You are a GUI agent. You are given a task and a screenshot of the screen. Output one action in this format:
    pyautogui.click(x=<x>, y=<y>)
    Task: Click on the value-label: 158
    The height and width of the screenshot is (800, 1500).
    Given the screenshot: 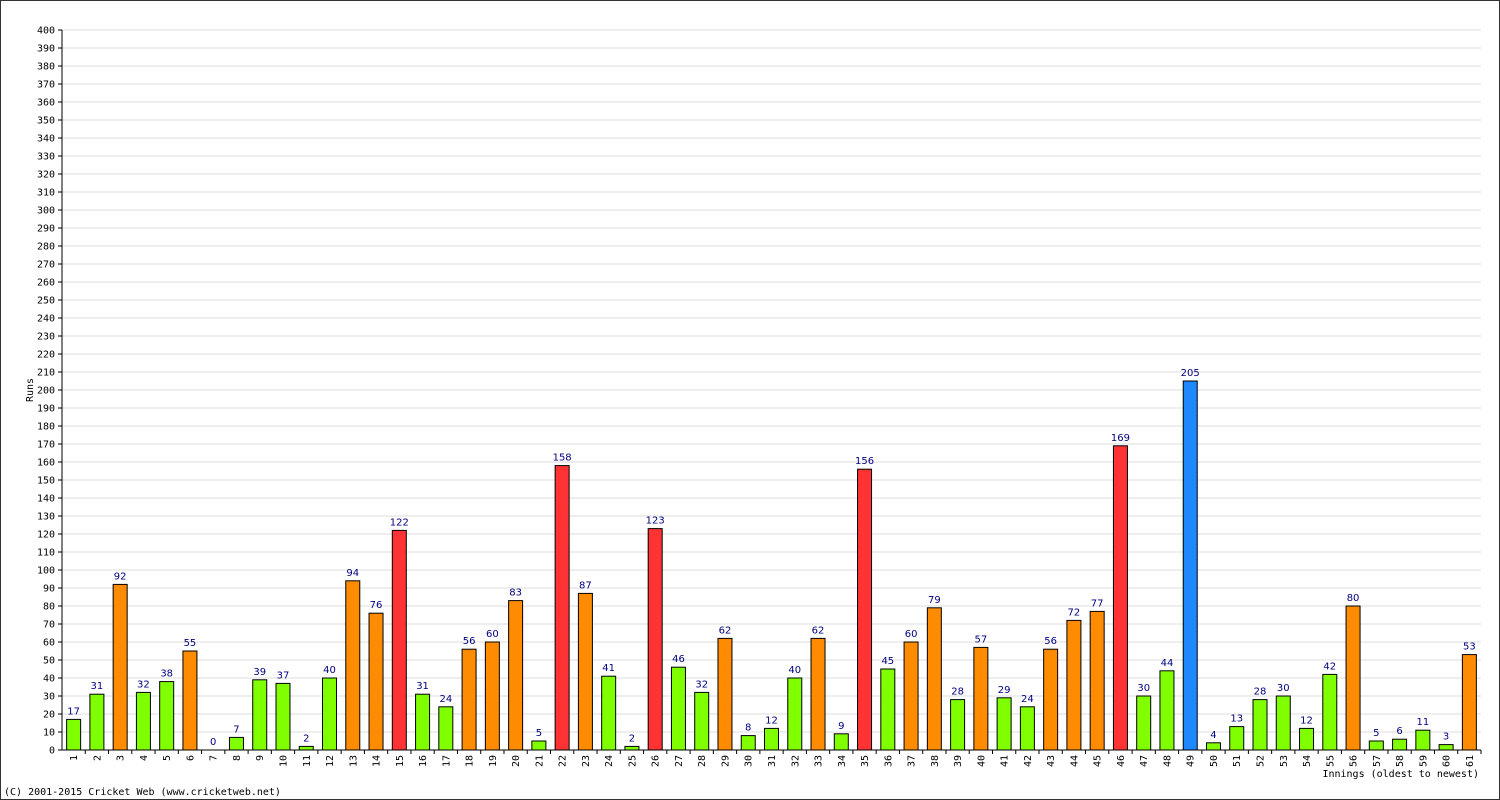 What is the action you would take?
    pyautogui.click(x=562, y=458)
    